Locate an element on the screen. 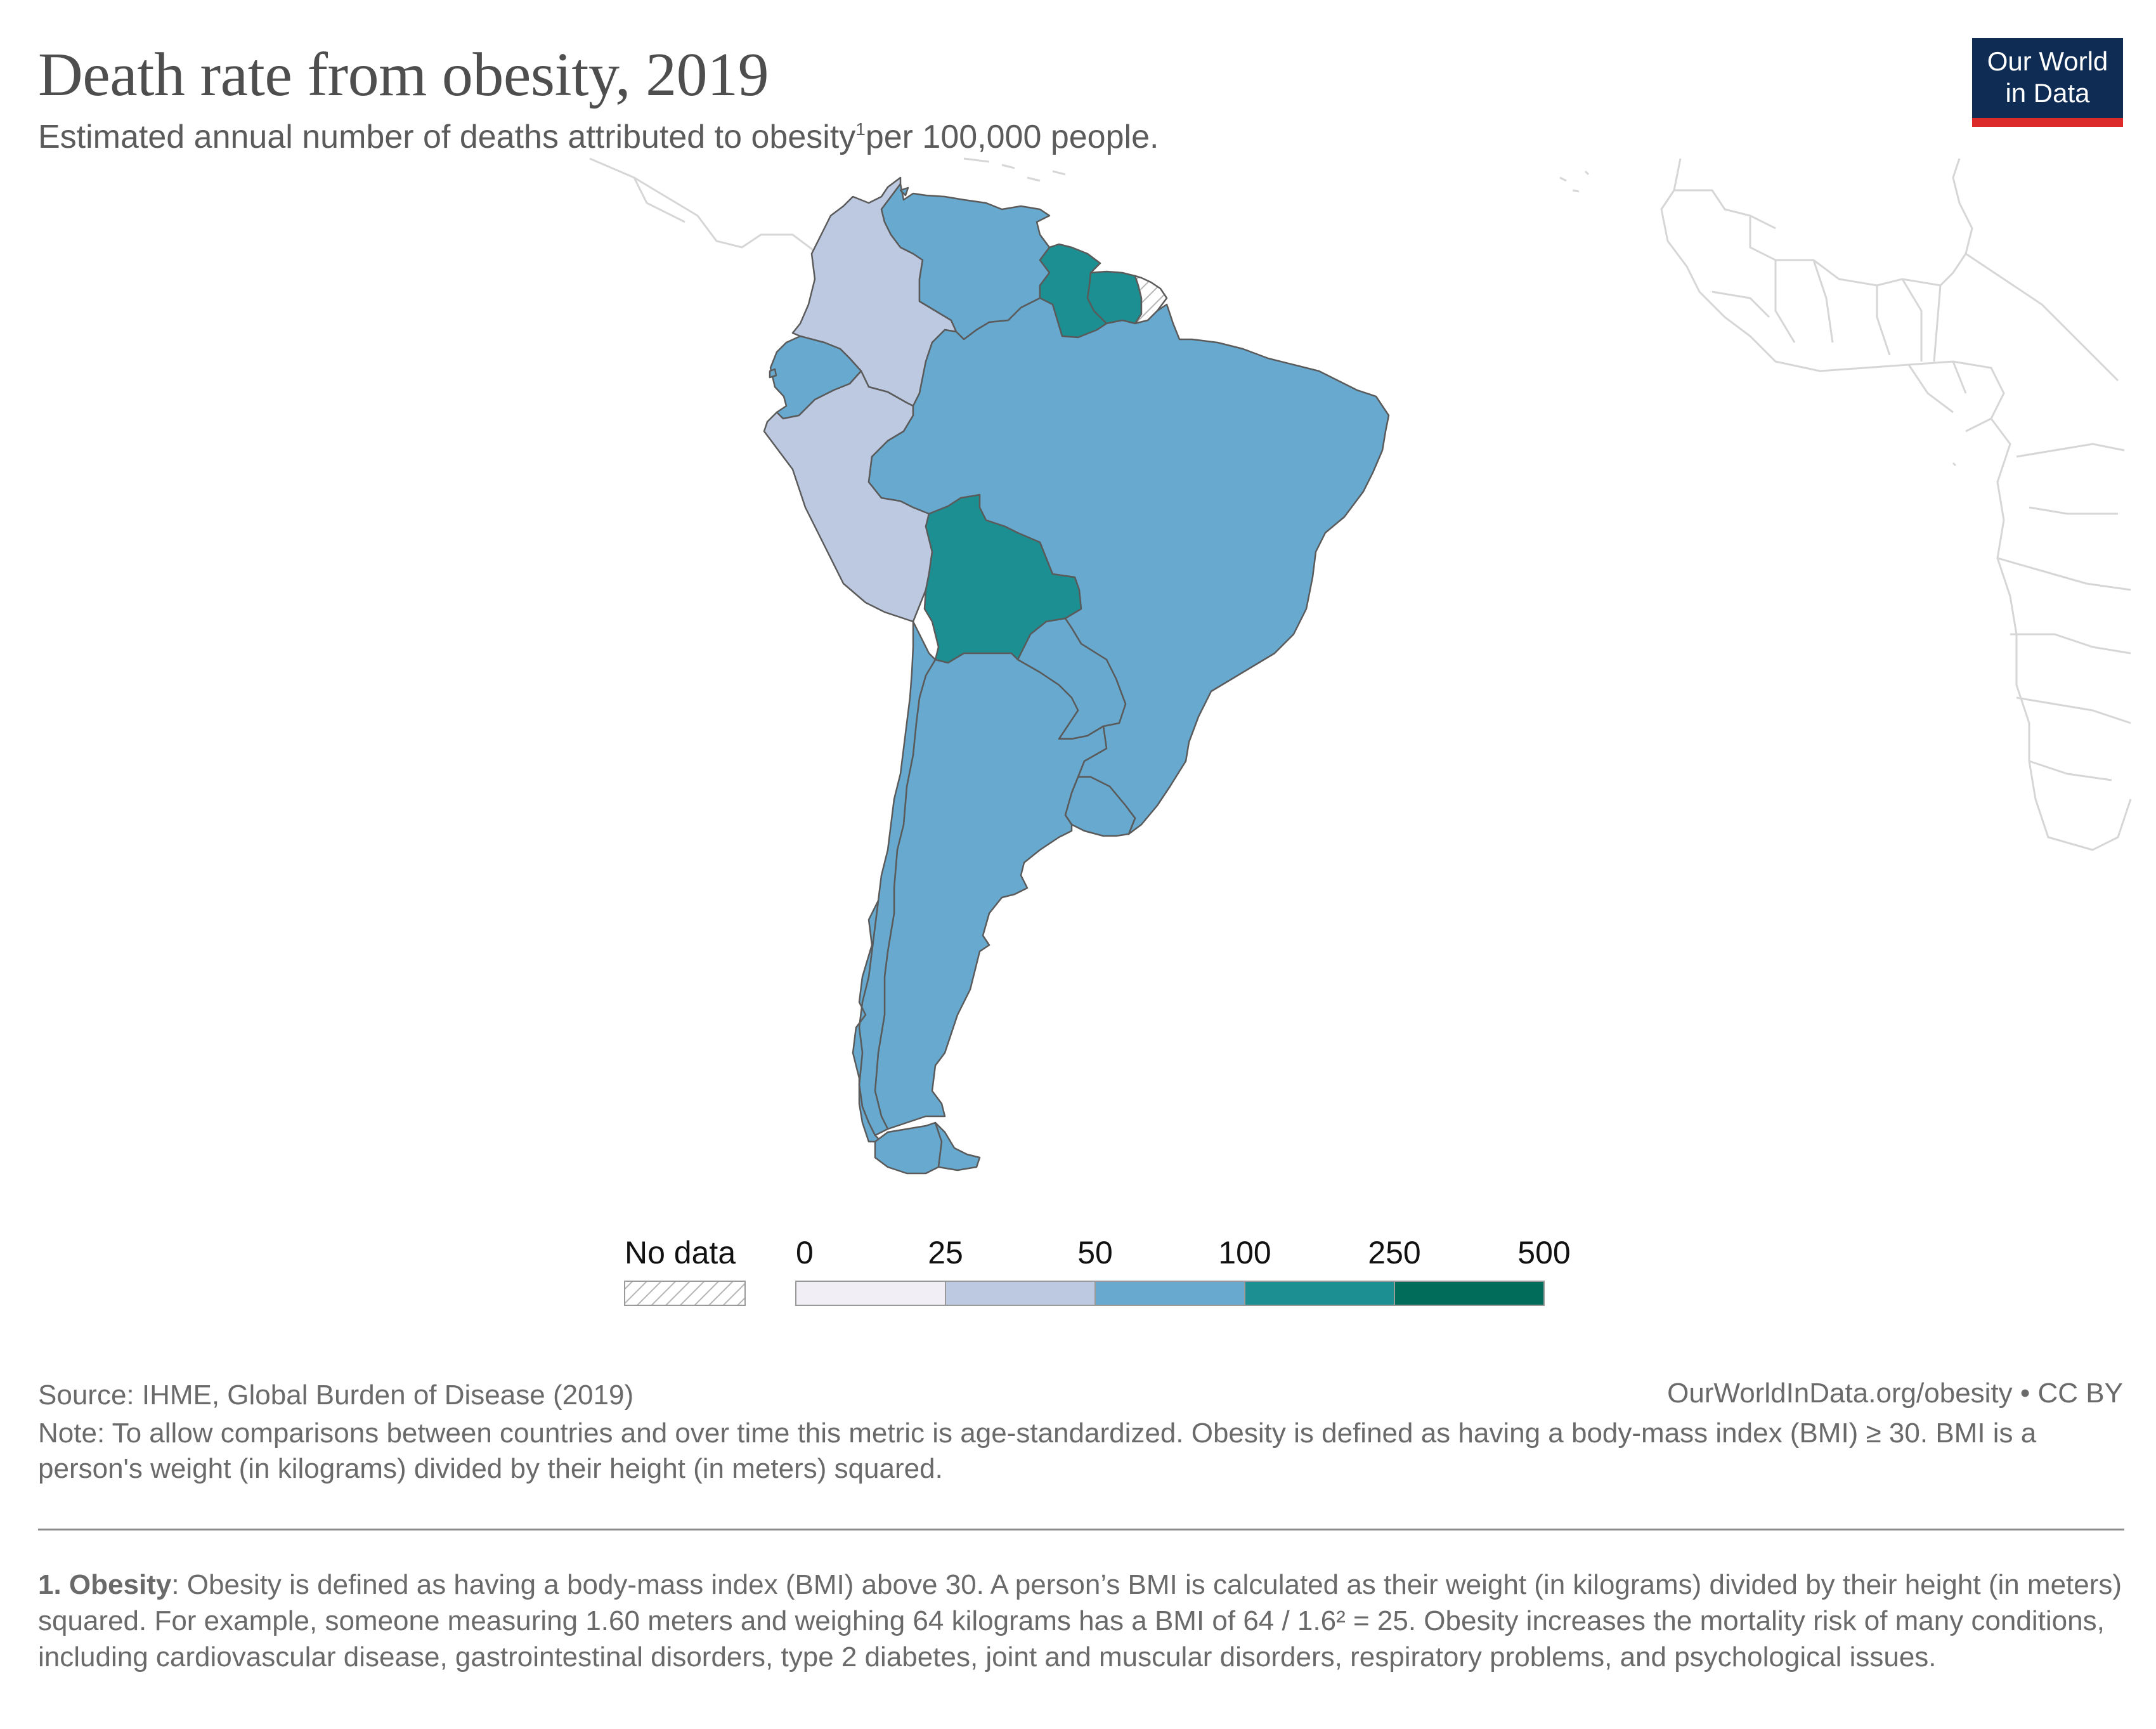  footnote-ref: 1 is located at coordinates (861, 129).